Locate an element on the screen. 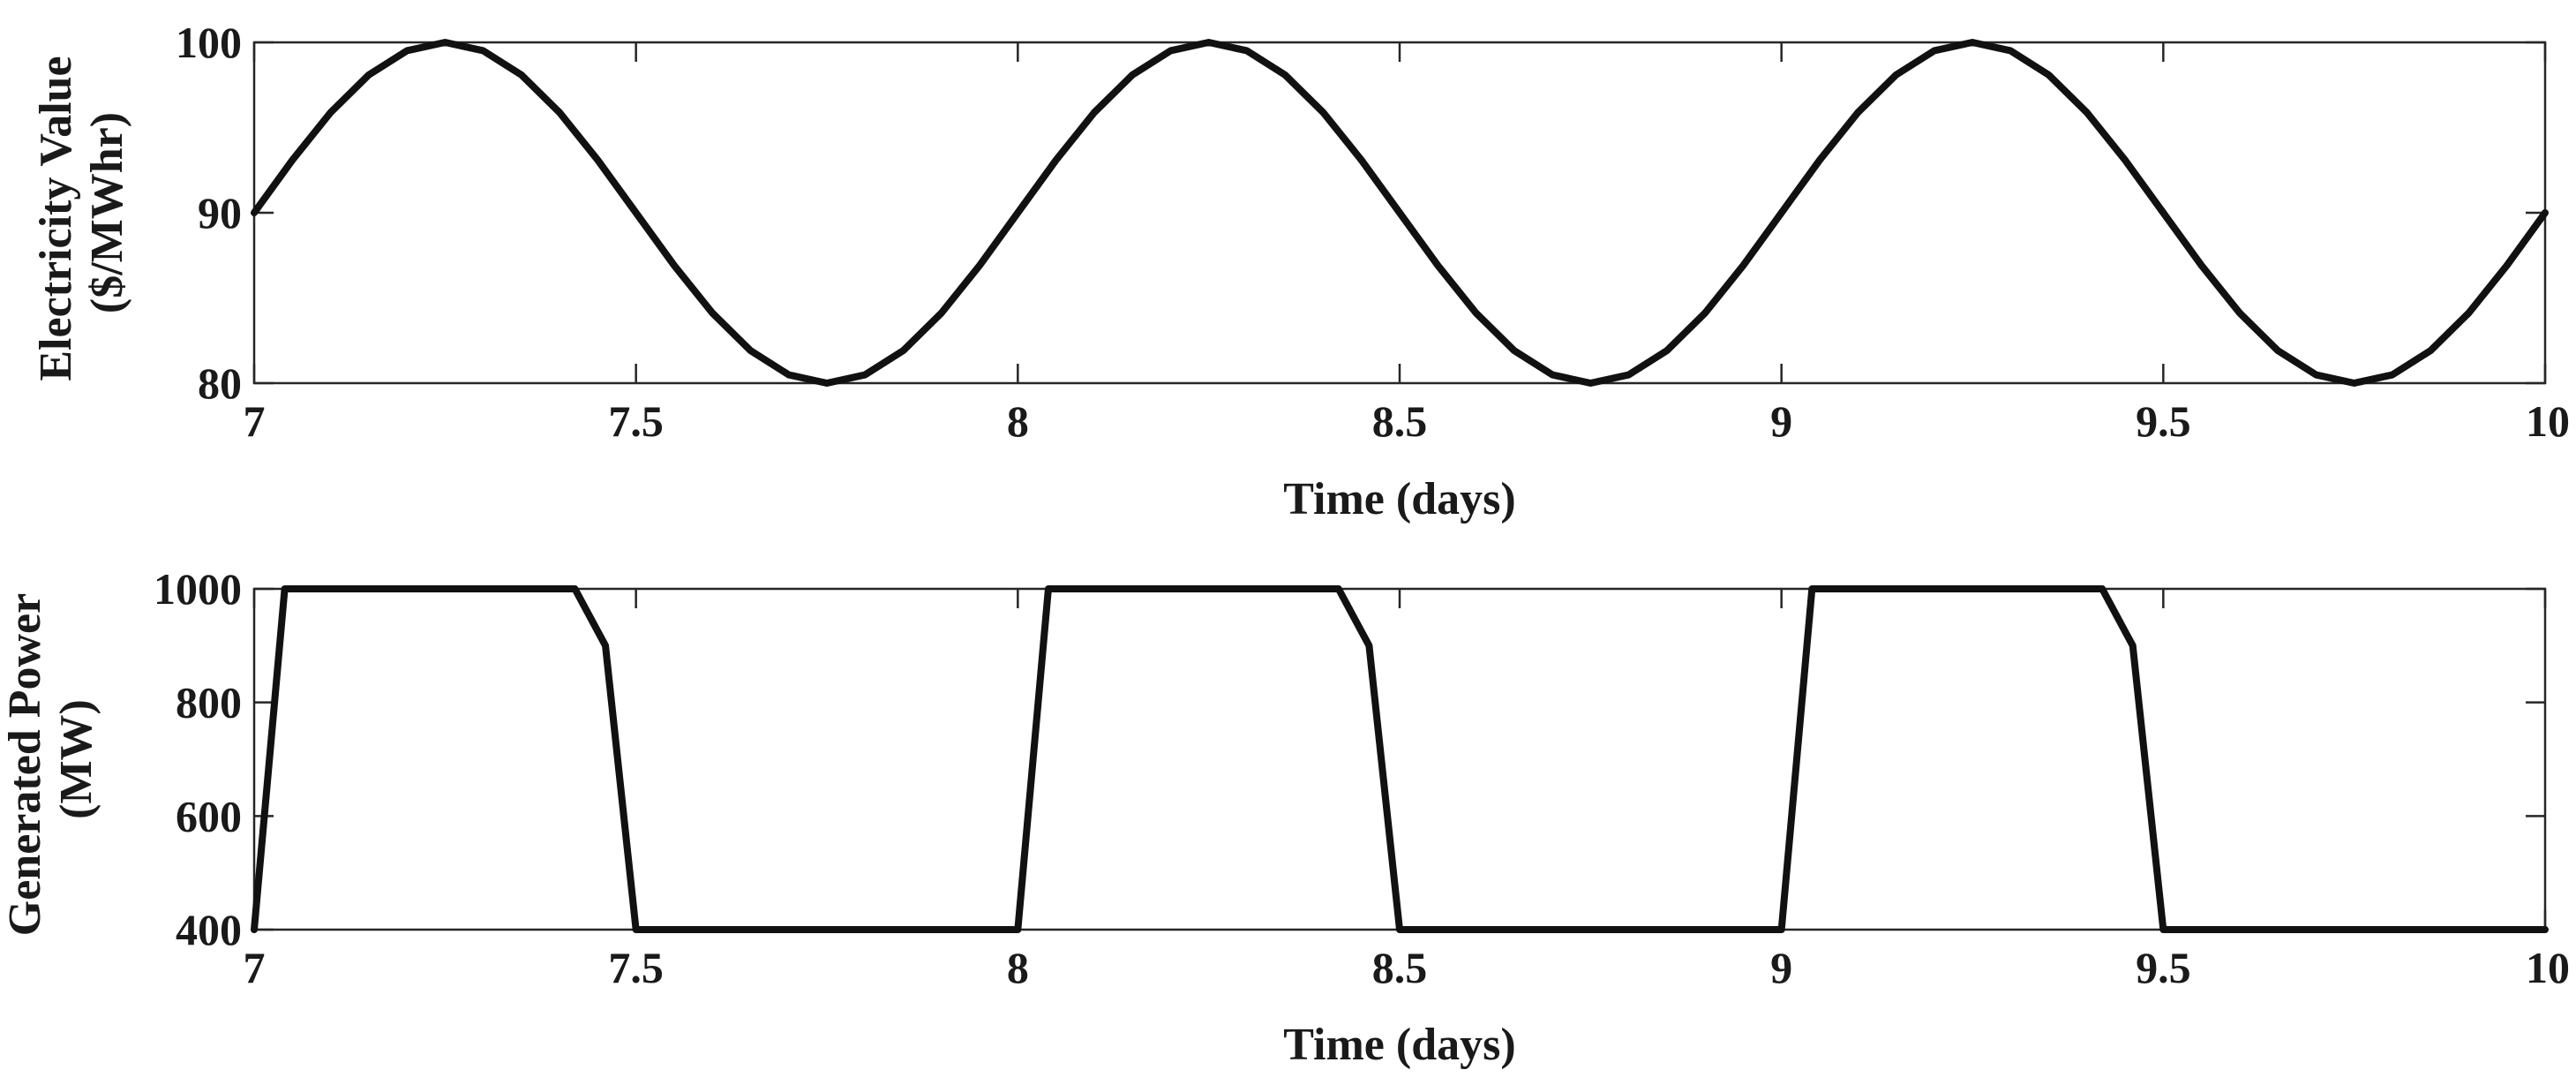  electricity-value-x-tick-label: 7 is located at coordinates (255, 421).